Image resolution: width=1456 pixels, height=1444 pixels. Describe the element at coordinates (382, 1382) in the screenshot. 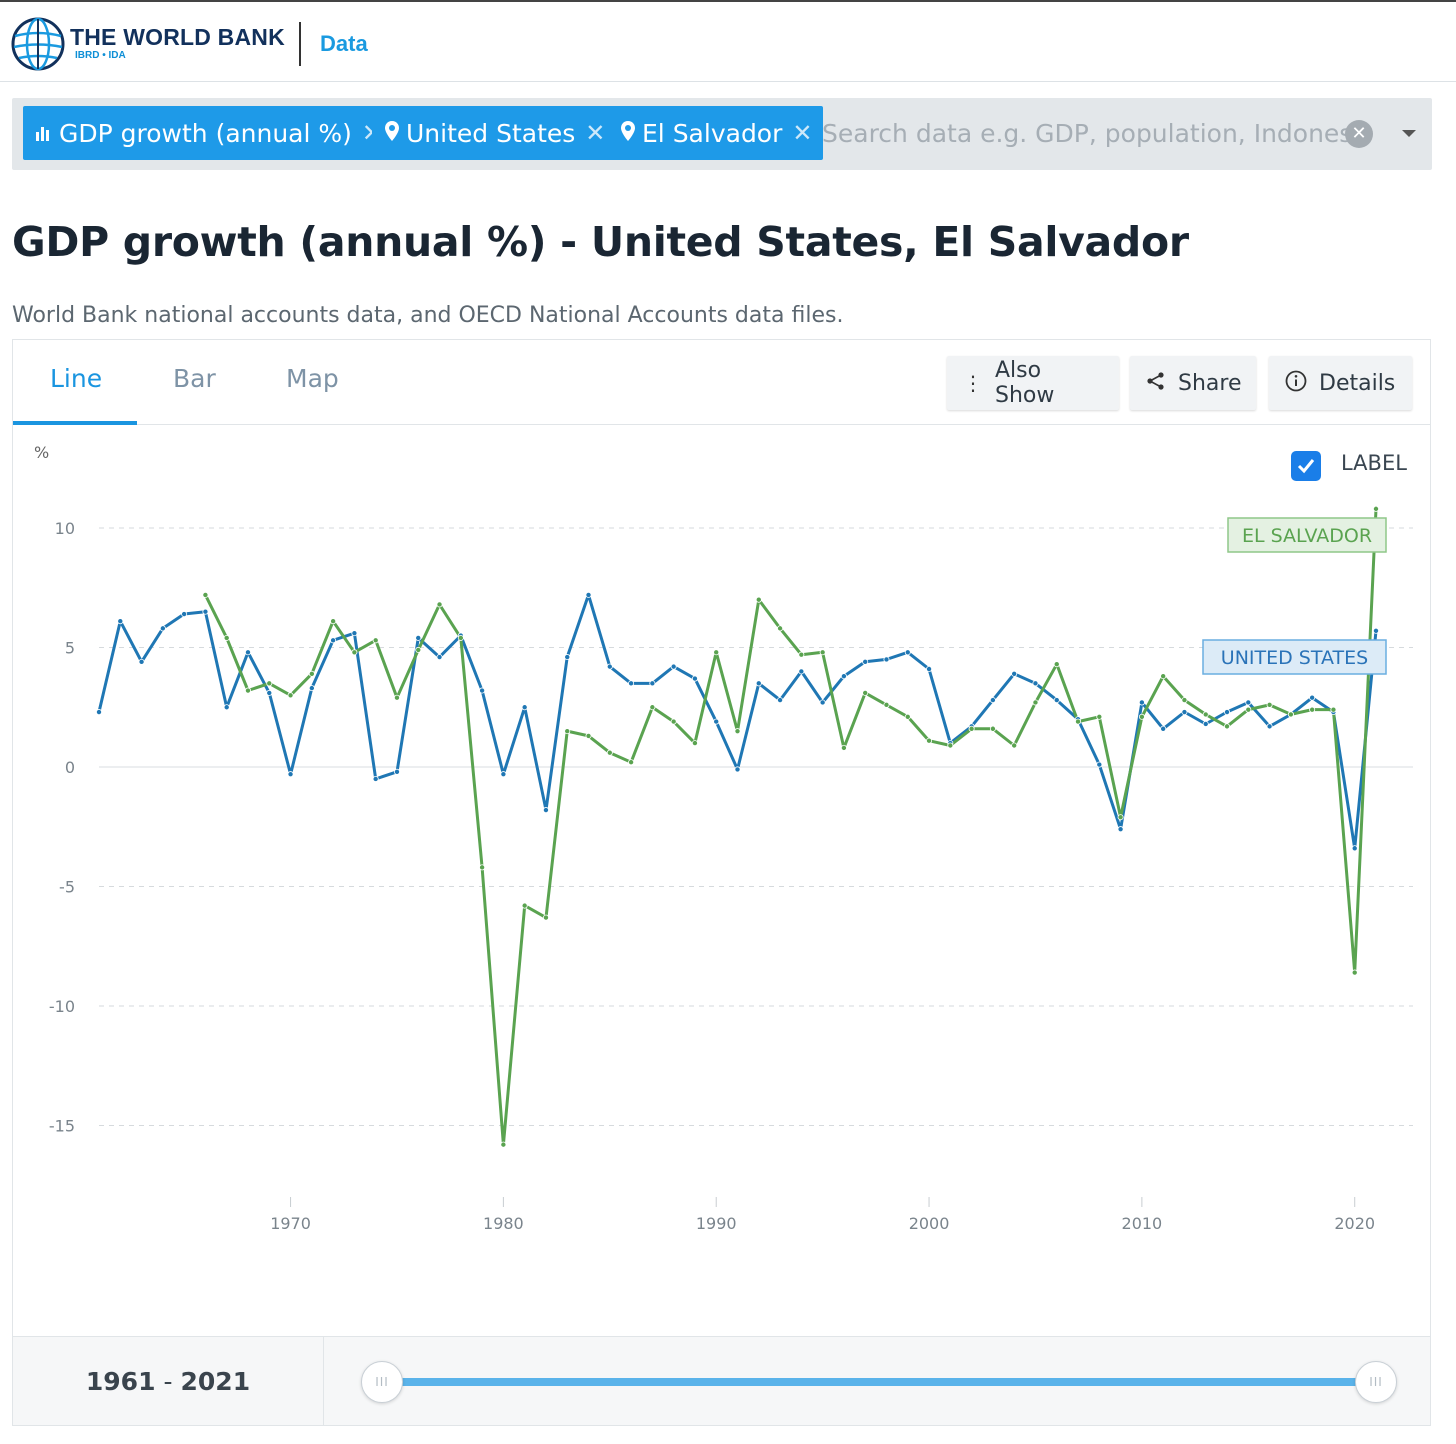

I see `range-start-handle: III` at that location.